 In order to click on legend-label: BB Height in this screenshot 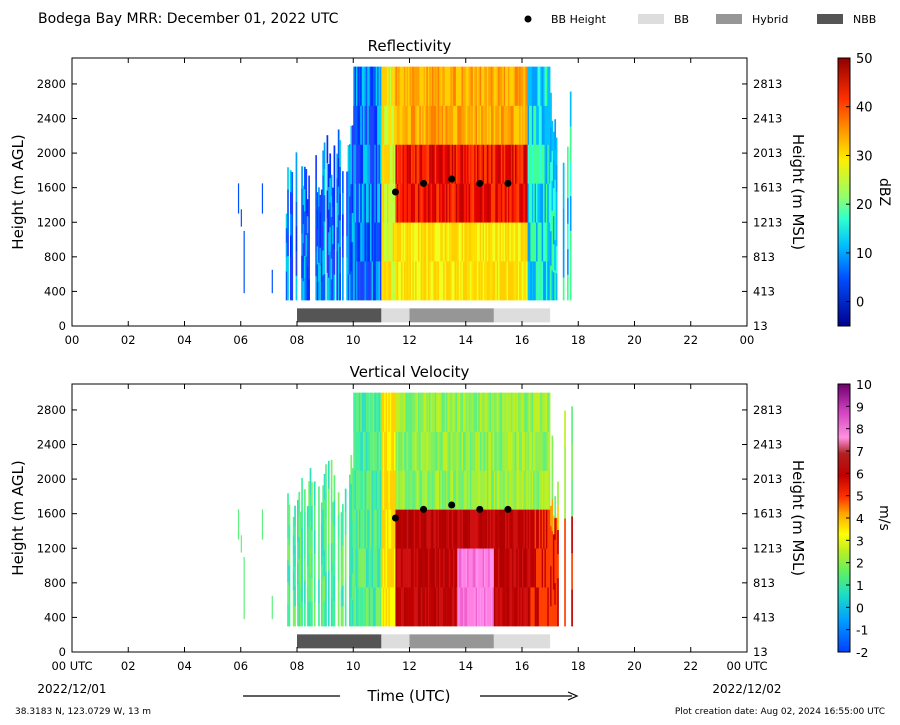, I will do `click(579, 19)`.